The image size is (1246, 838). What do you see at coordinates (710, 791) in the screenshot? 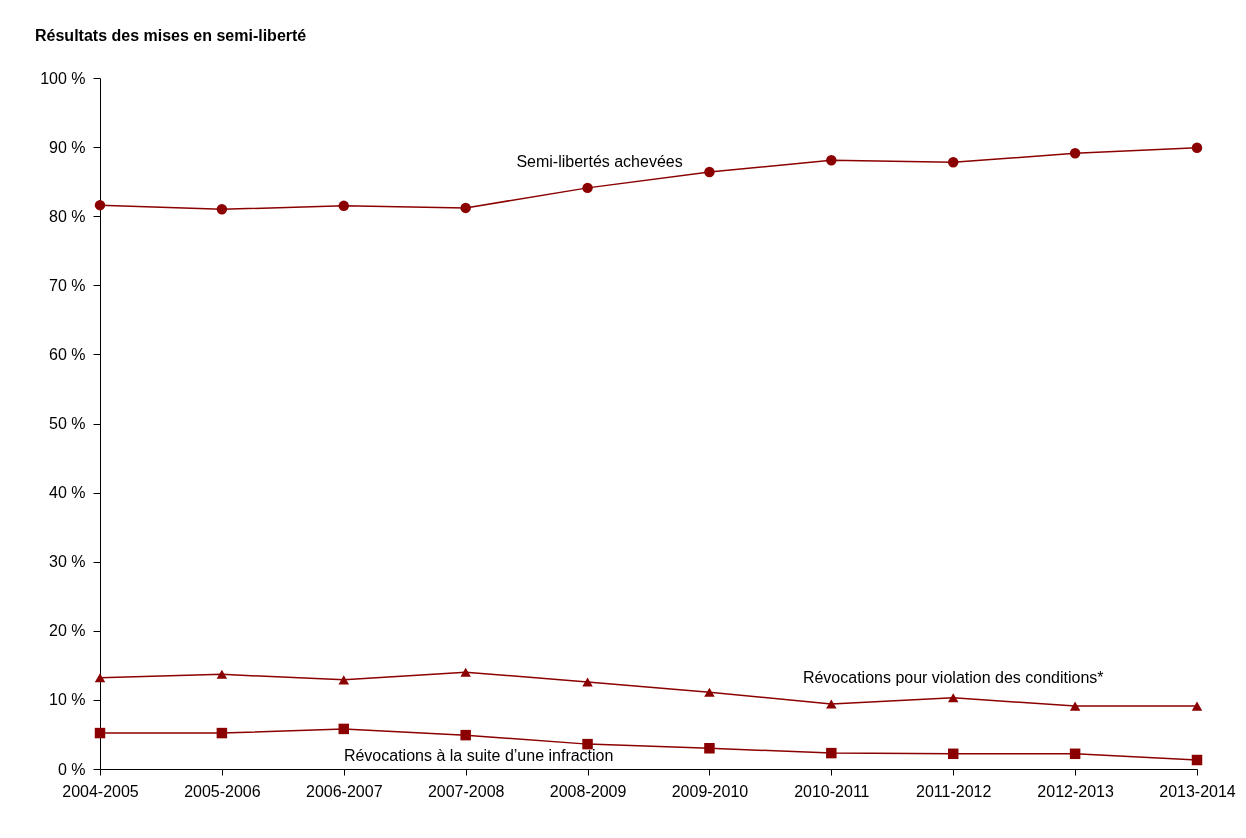
I see `x-tick-label: 2009-2010` at bounding box center [710, 791].